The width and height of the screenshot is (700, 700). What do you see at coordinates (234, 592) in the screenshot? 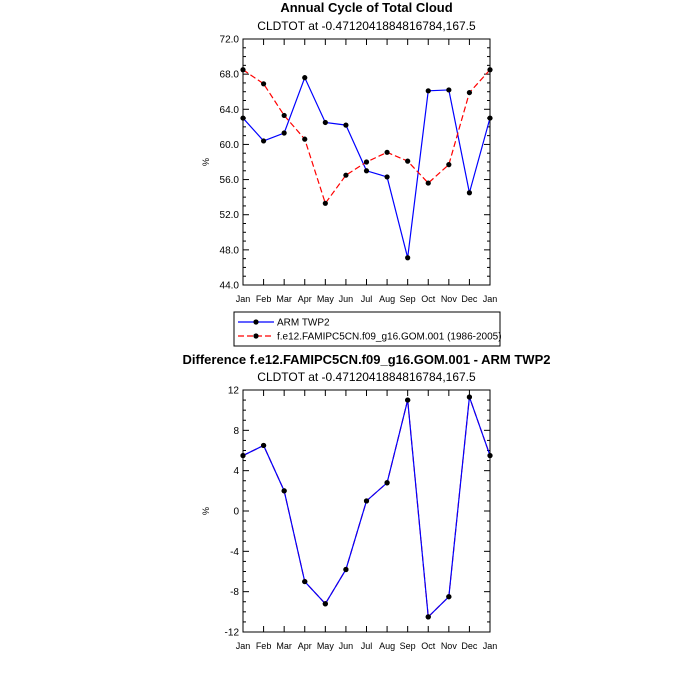
I see `y-tick-label: -8` at bounding box center [234, 592].